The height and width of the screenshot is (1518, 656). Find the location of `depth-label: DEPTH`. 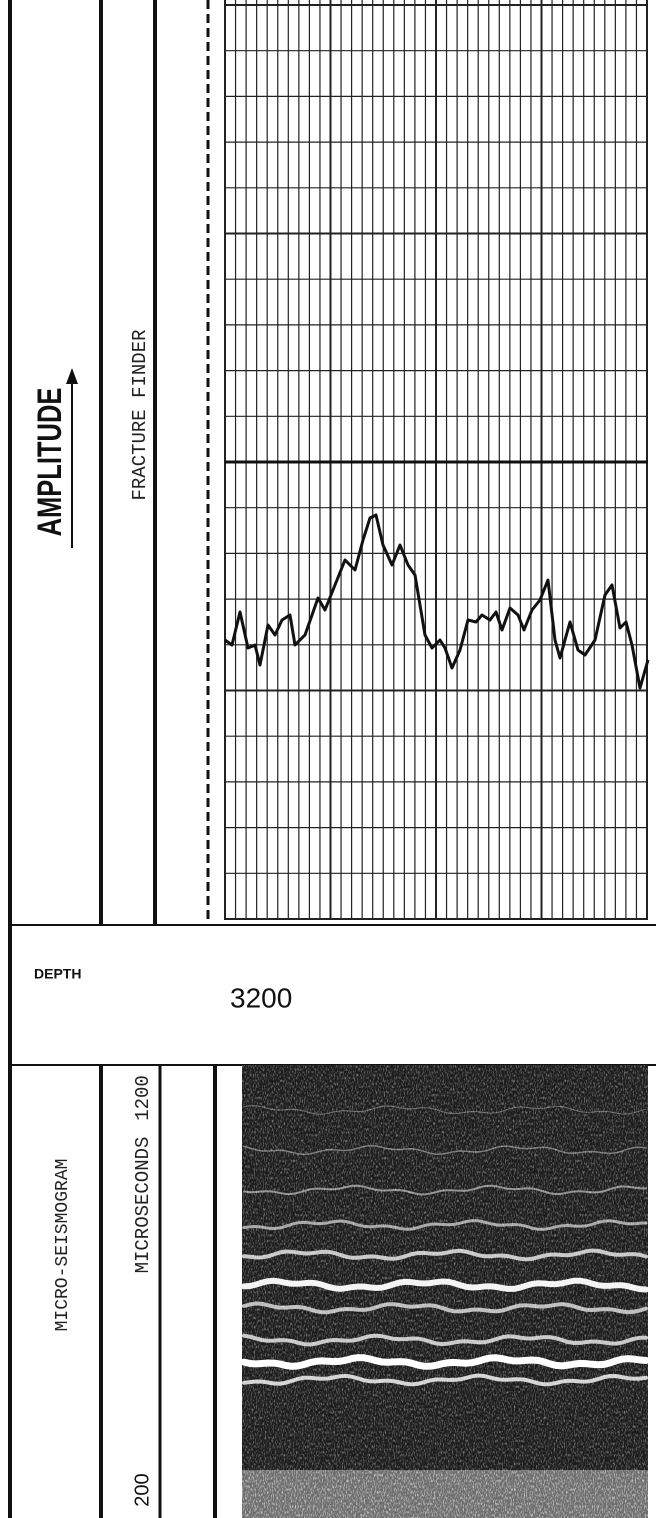

depth-label: DEPTH is located at coordinates (57, 974).